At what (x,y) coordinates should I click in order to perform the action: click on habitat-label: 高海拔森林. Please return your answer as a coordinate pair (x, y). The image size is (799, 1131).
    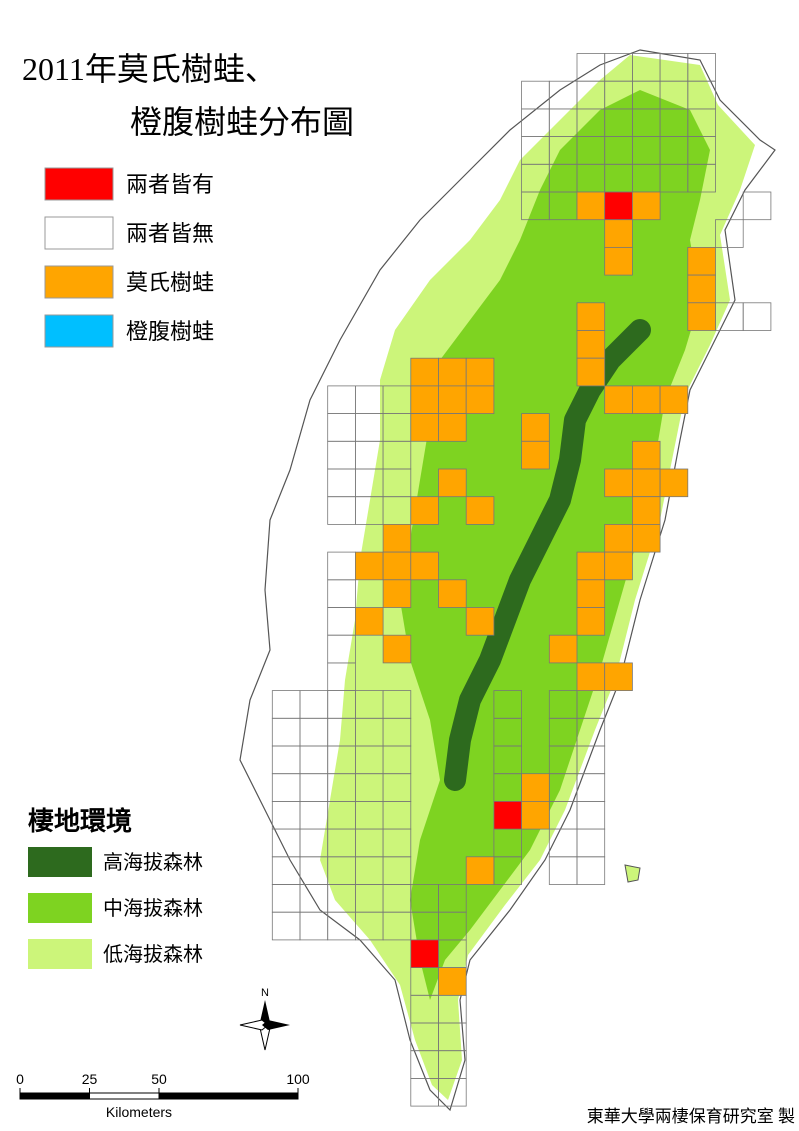
    Looking at the image, I should click on (153, 862).